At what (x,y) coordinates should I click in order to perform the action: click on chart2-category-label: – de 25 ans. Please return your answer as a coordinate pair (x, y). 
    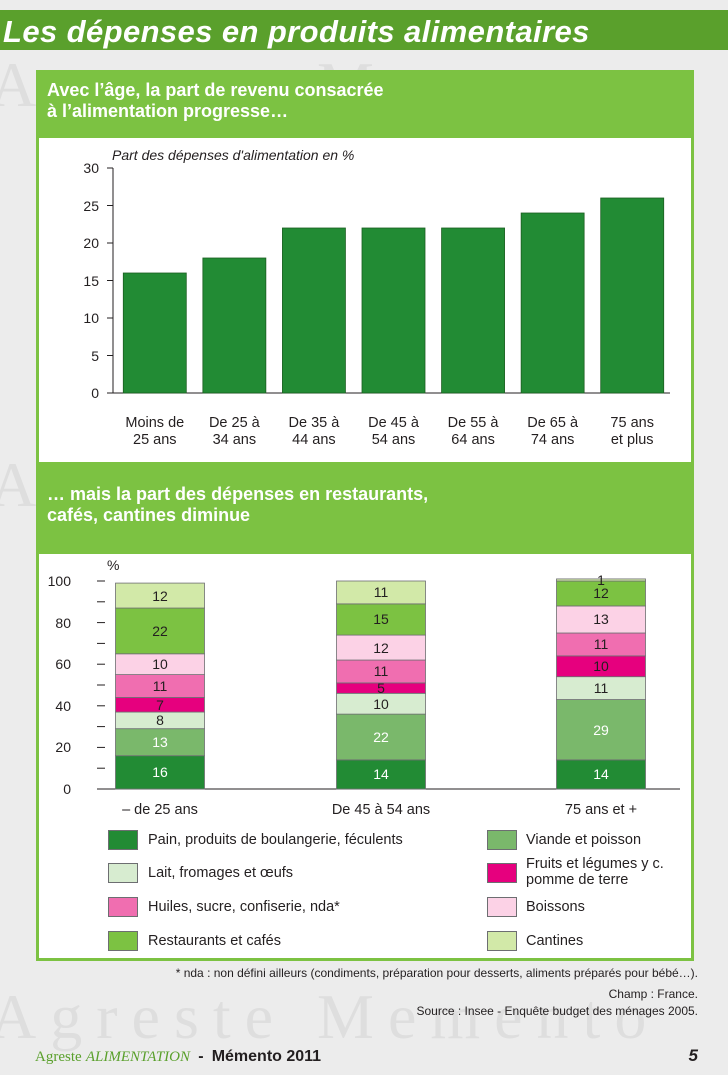
    Looking at the image, I should click on (160, 810).